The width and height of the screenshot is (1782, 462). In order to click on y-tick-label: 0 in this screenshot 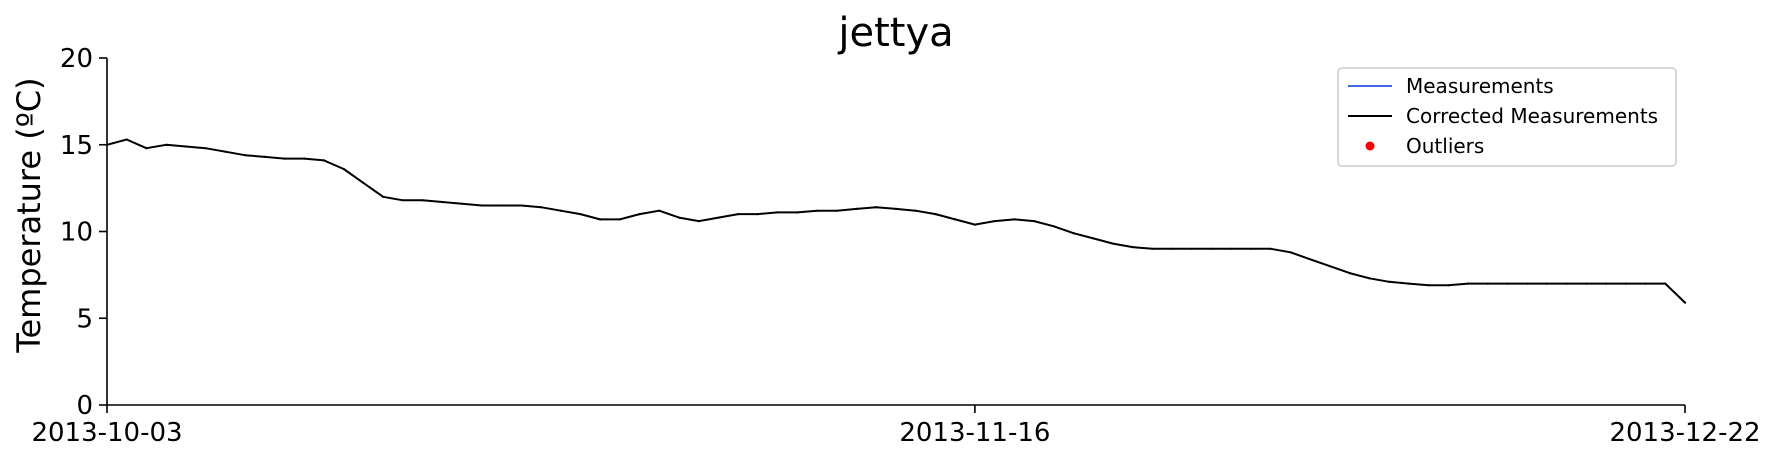, I will do `click(84, 406)`.